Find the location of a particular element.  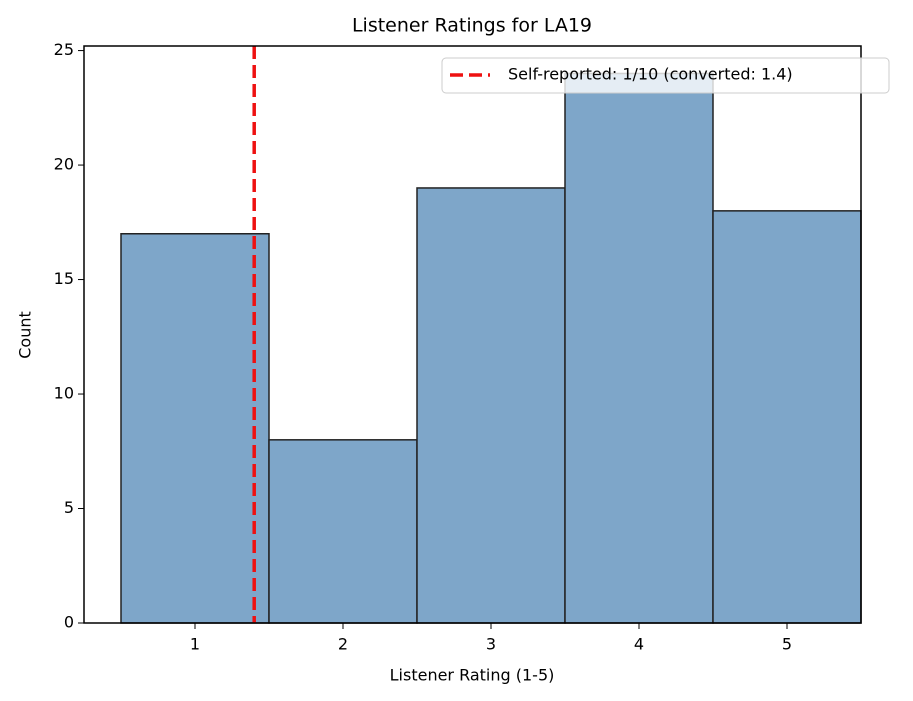

x-tick-label: 1 is located at coordinates (195, 644).